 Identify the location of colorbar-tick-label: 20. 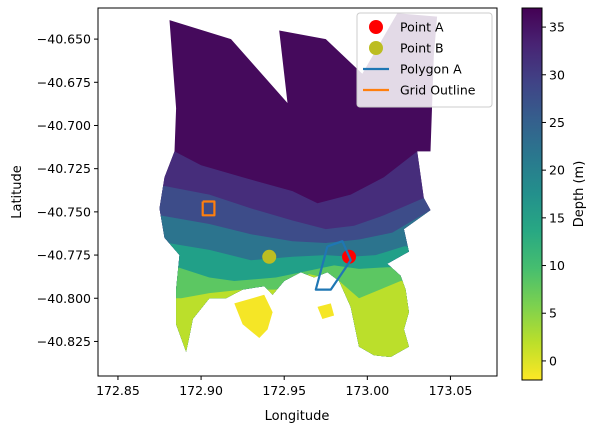
(557, 170).